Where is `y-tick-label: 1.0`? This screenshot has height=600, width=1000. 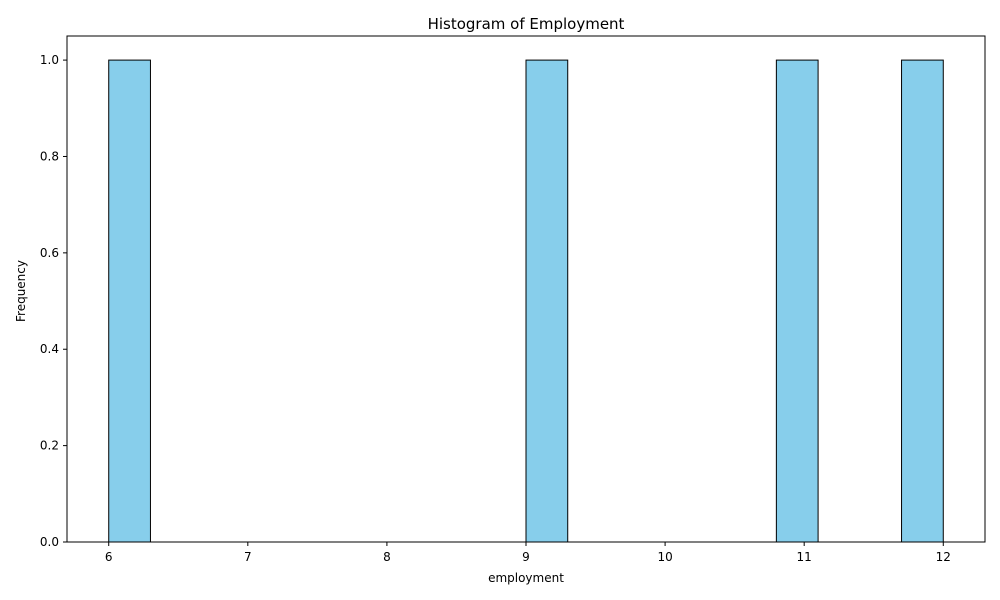 y-tick-label: 1.0 is located at coordinates (49, 60).